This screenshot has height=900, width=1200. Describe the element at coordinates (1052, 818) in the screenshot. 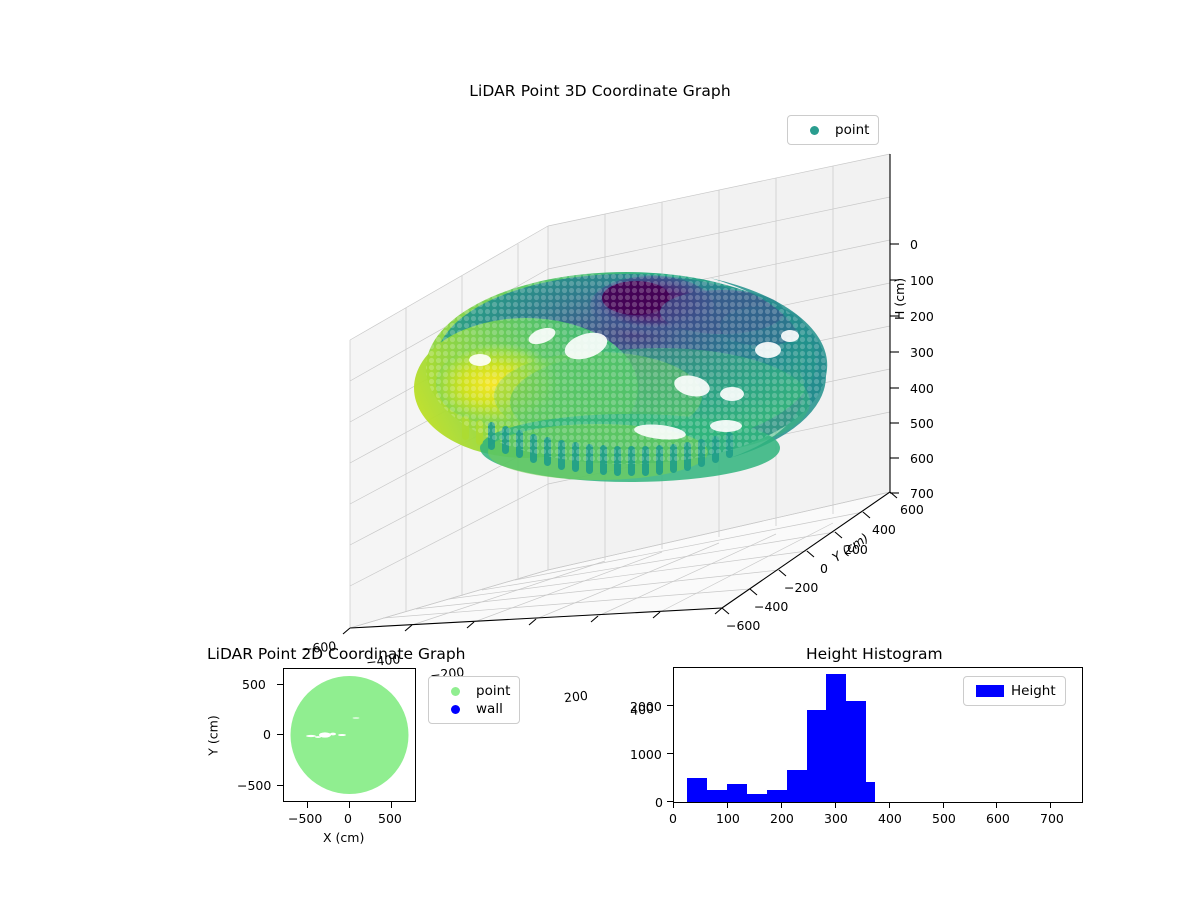

I see `x-tick-label-hist: 700` at that location.